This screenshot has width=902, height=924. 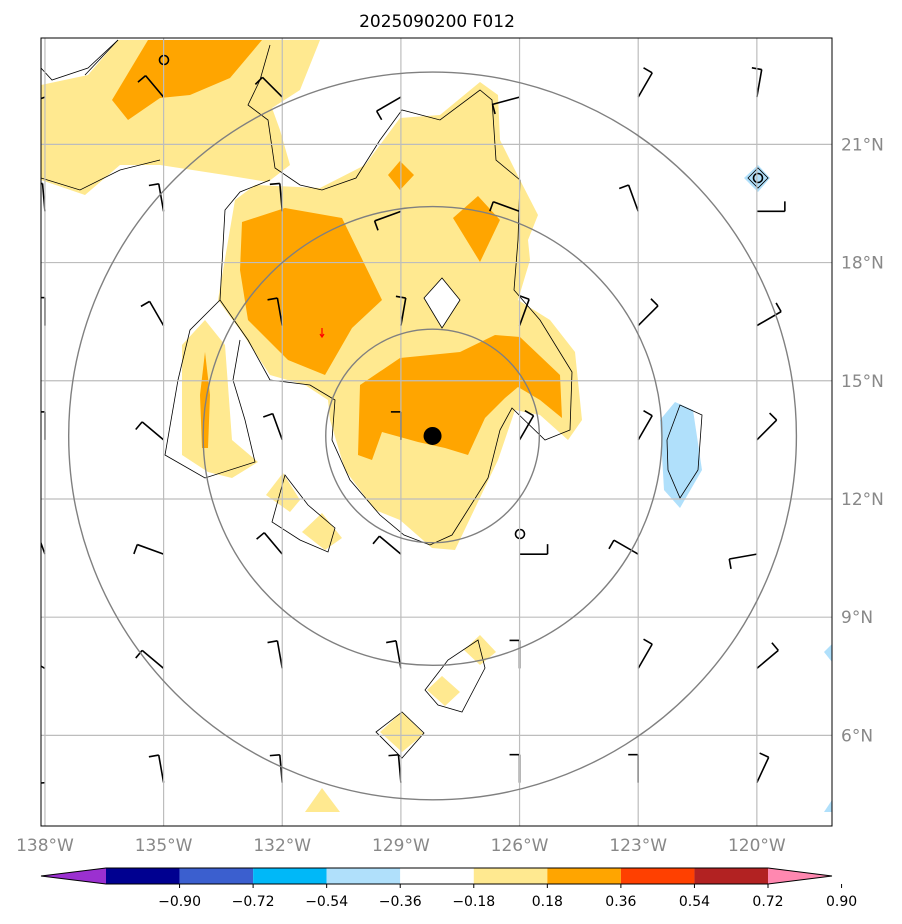 I want to click on orange-region-west, so click(x=311, y=291).